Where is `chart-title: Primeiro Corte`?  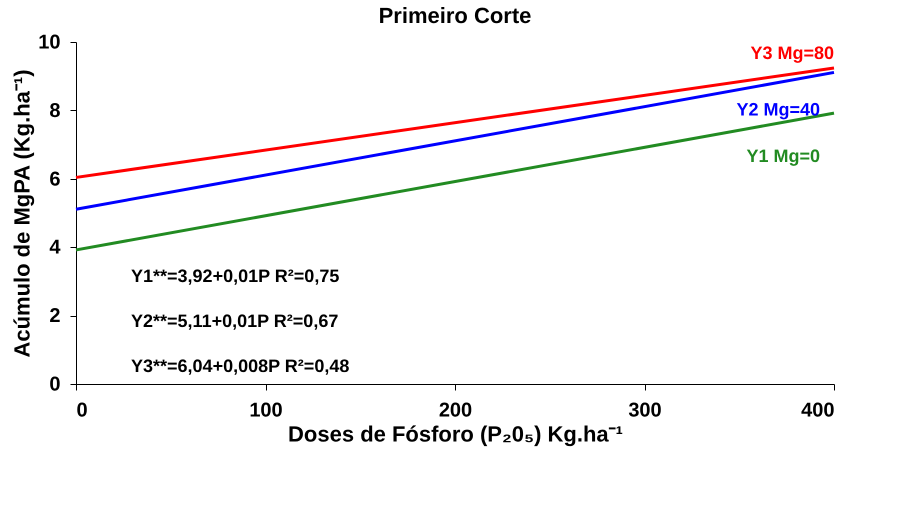
chart-title: Primeiro Corte is located at coordinates (455, 15).